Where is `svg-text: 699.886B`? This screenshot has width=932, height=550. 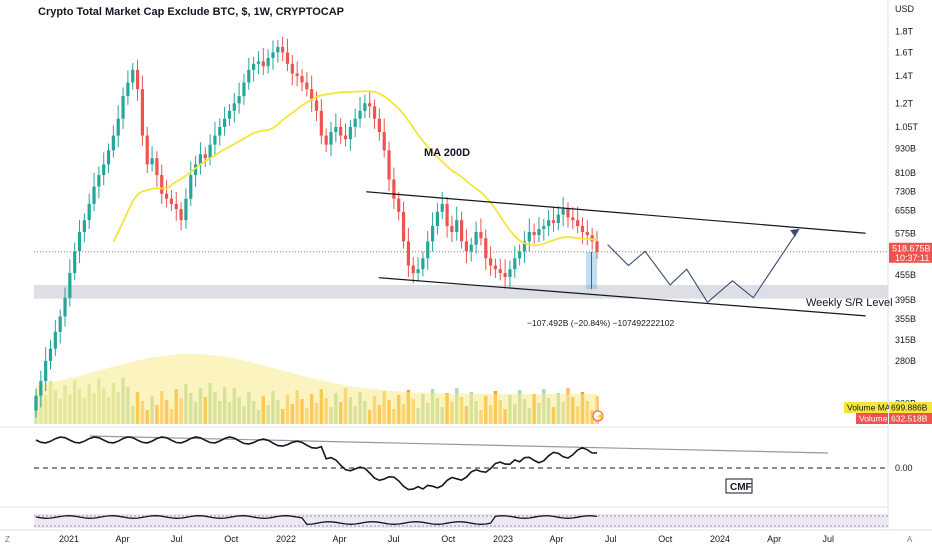
svg-text: 699.886B is located at coordinates (909, 408).